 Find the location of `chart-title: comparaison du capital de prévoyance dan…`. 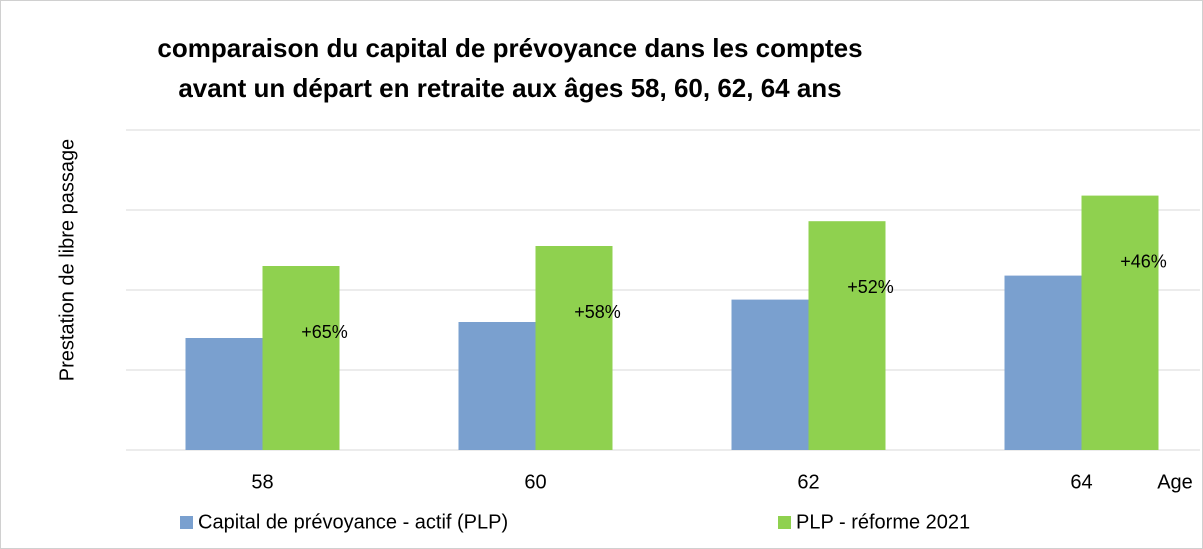

chart-title: comparaison du capital de prévoyance dan… is located at coordinates (509, 48).